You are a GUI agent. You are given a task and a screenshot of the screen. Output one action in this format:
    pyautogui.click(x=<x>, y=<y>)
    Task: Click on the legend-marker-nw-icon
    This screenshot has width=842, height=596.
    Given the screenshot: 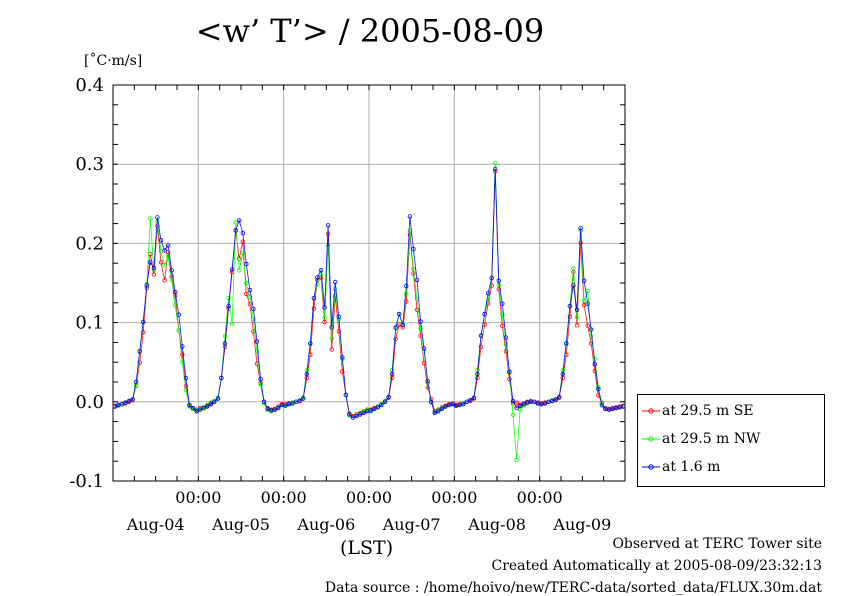 What is the action you would take?
    pyautogui.click(x=651, y=439)
    